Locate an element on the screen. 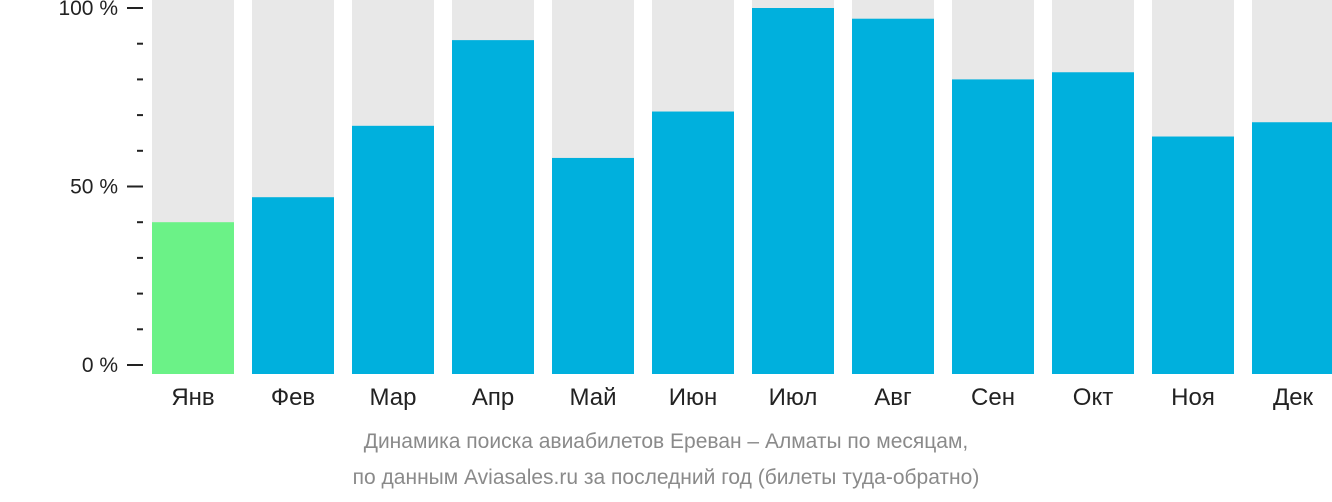 Image resolution: width=1332 pixels, height=502 pixels. y-tick-label: 100 % is located at coordinates (88, 10).